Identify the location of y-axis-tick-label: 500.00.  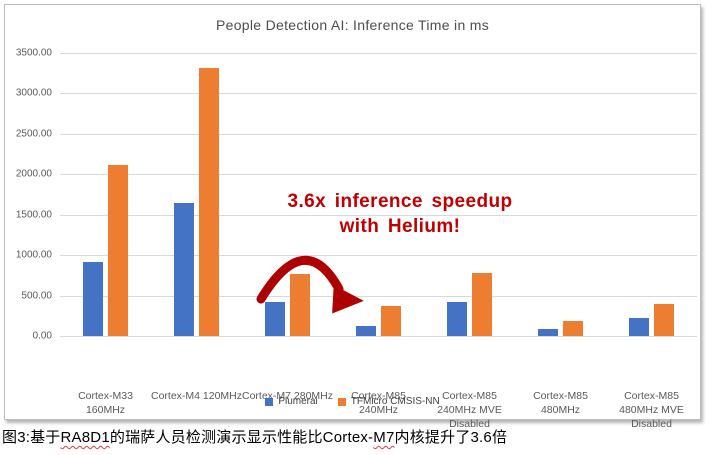
(36, 296).